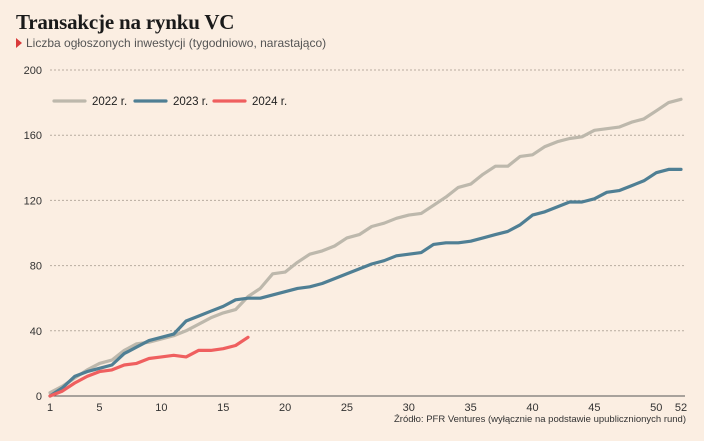  I want to click on y-tick-label: 200, so click(33, 71).